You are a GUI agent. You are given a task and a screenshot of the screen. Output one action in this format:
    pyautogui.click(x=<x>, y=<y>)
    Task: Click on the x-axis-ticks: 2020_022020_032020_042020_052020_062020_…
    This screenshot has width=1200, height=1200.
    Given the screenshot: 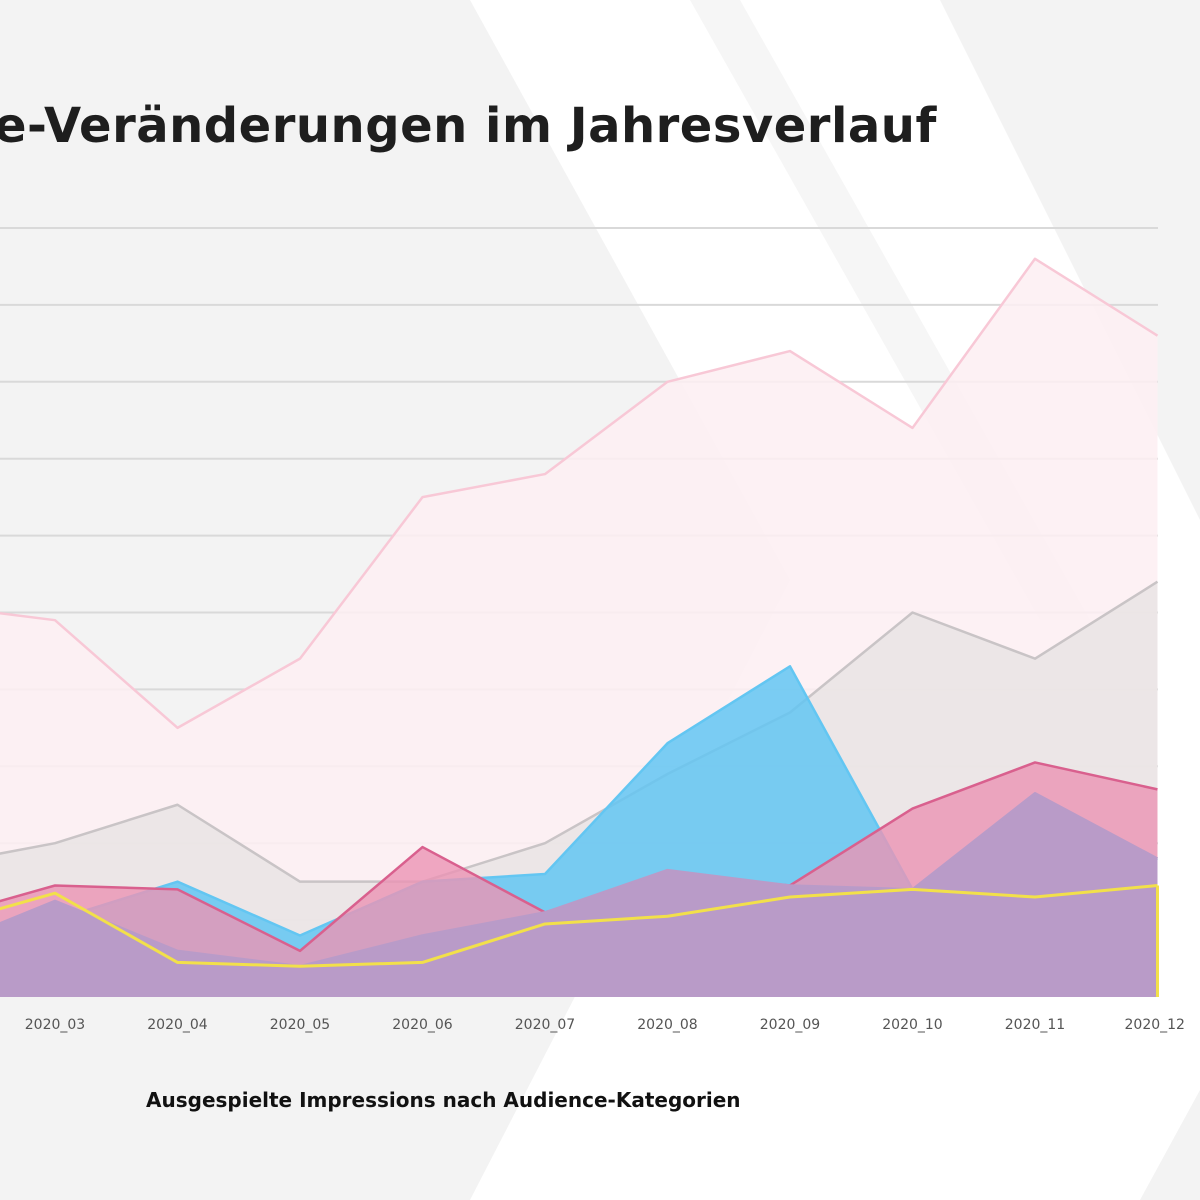 What is the action you would take?
    pyautogui.click(x=605, y=1025)
    